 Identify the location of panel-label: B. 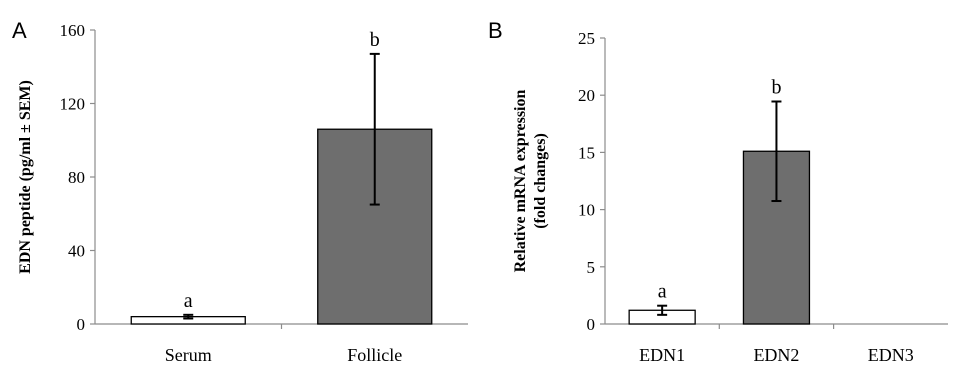
(495, 30).